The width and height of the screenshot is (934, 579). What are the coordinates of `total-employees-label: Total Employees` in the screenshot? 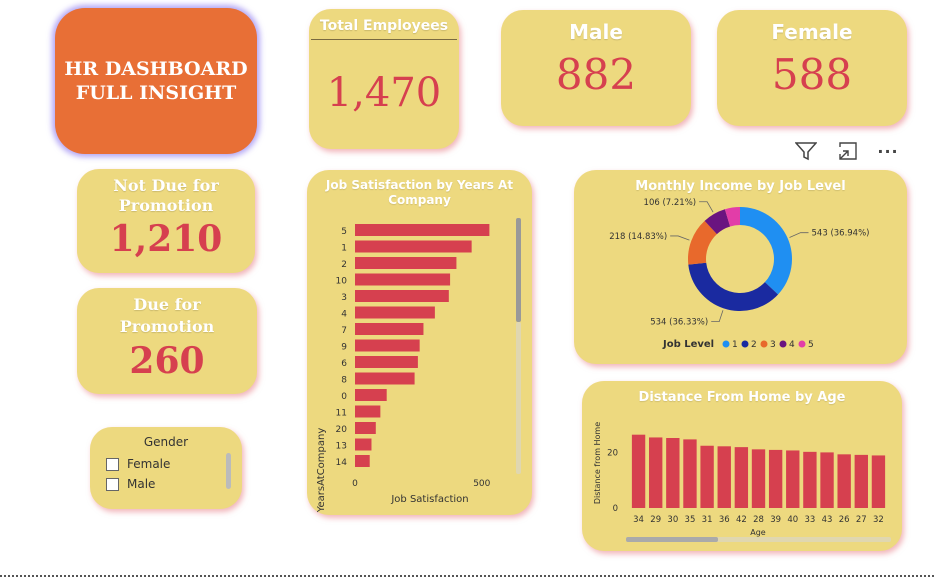 It's located at (384, 26).